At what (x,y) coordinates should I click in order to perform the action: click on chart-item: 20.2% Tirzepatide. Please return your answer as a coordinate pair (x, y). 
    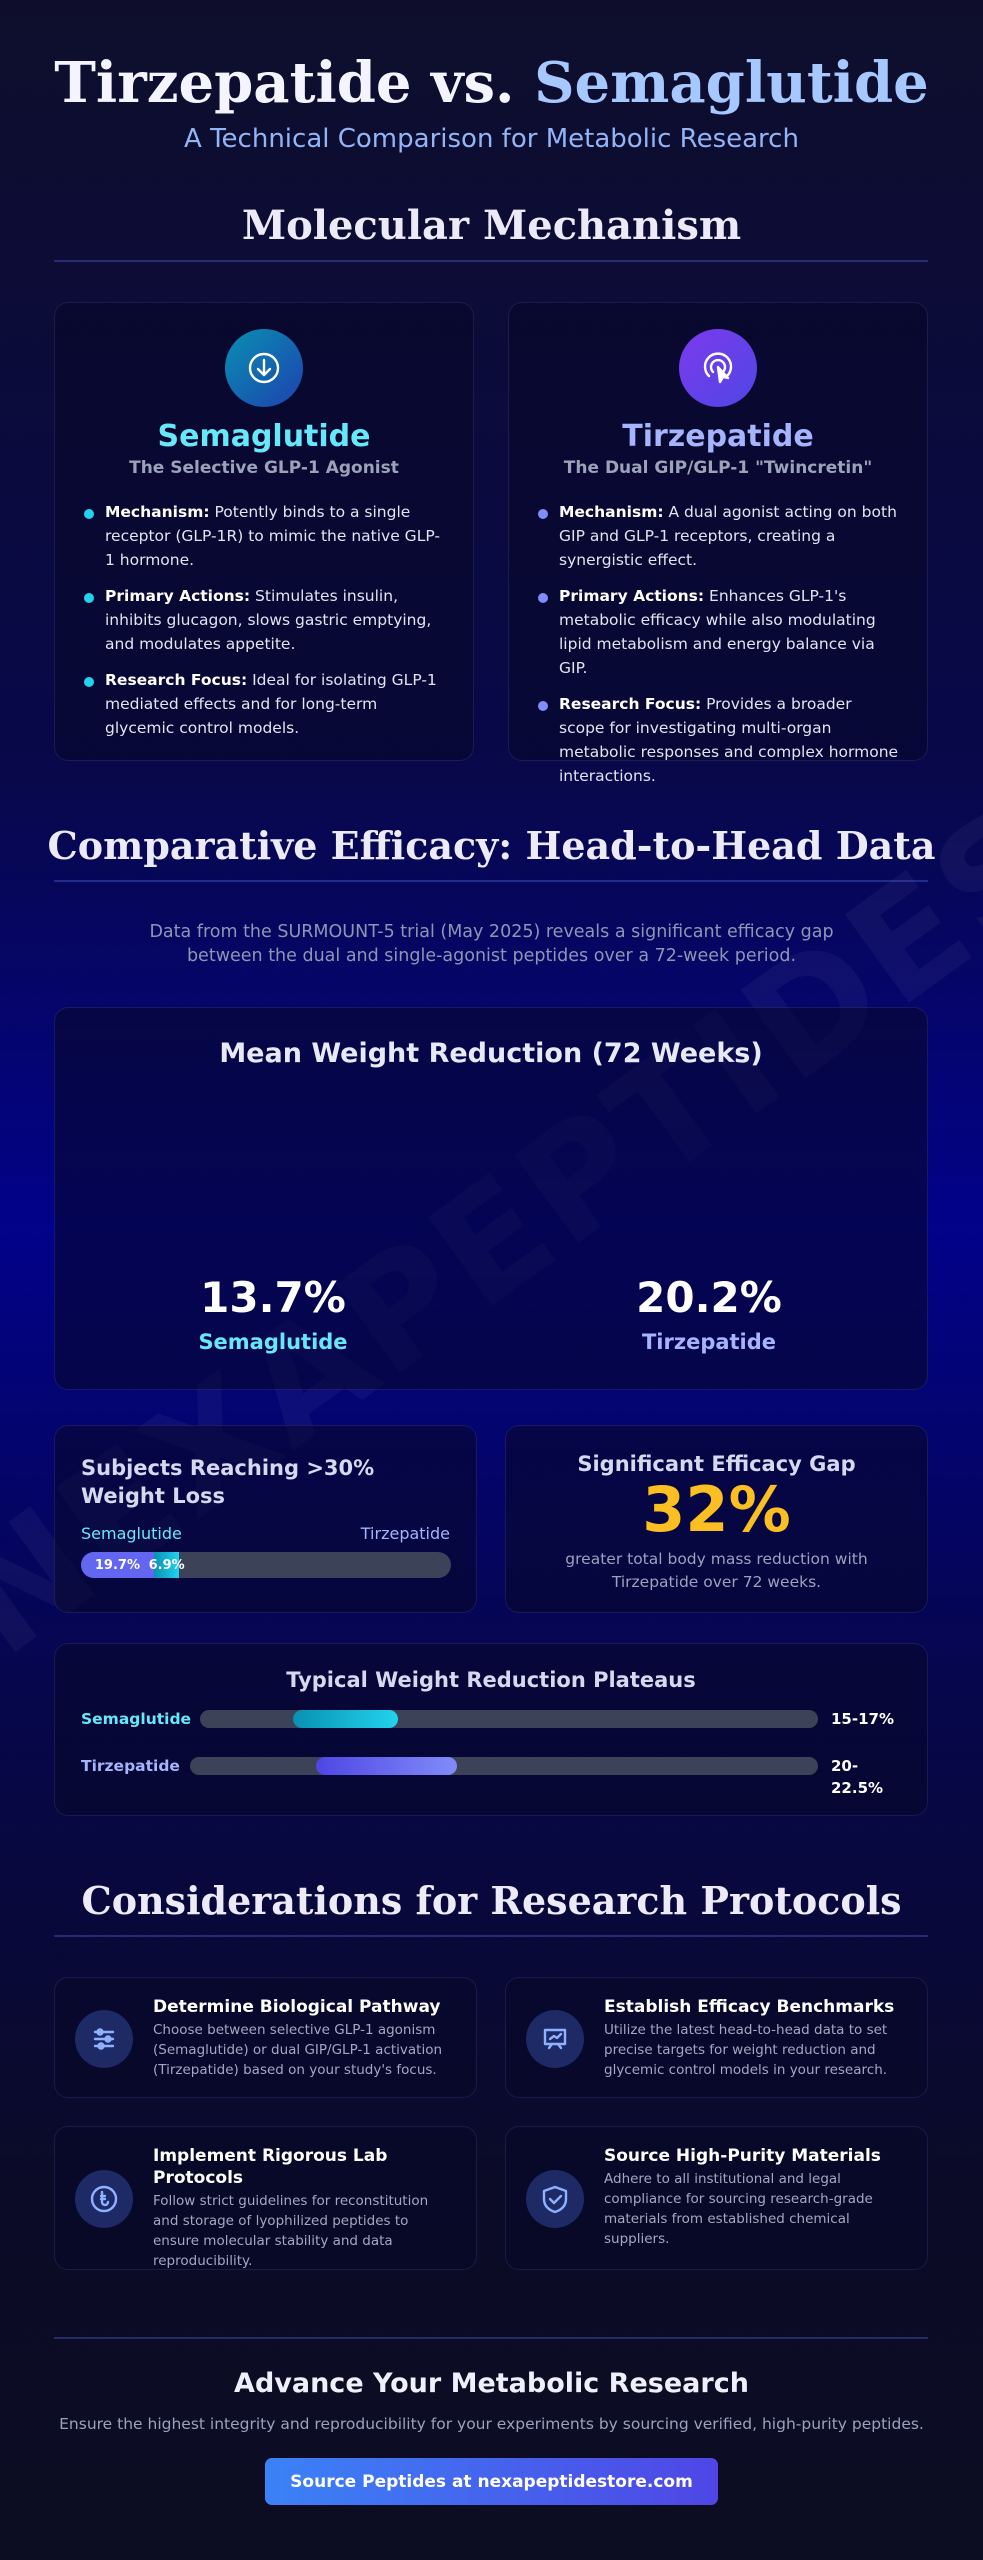
    Looking at the image, I should click on (709, 1313).